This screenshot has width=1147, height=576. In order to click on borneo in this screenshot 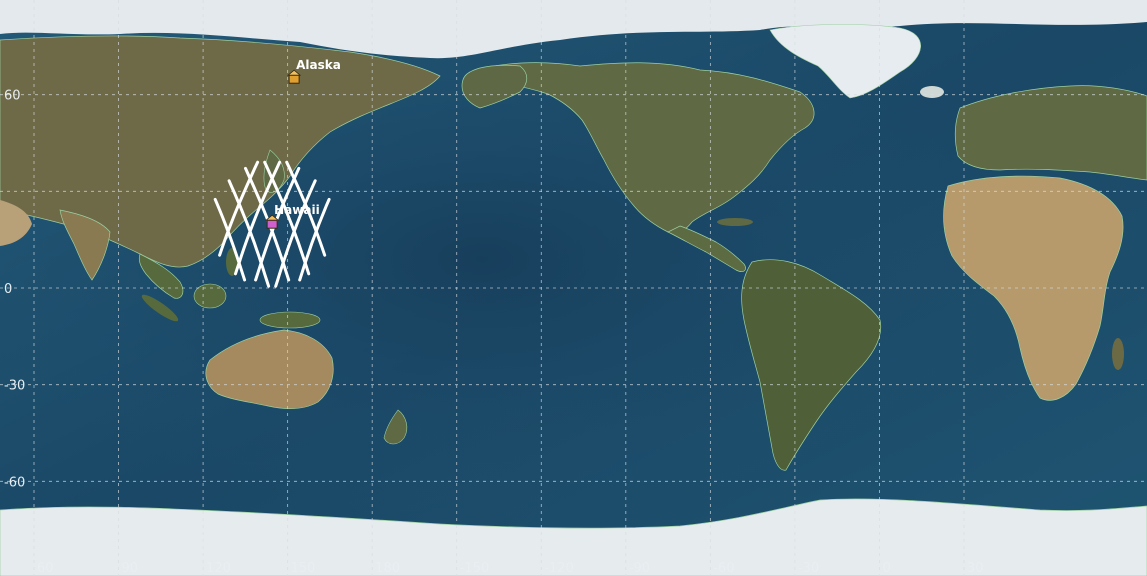, I will do `click(210, 296)`.